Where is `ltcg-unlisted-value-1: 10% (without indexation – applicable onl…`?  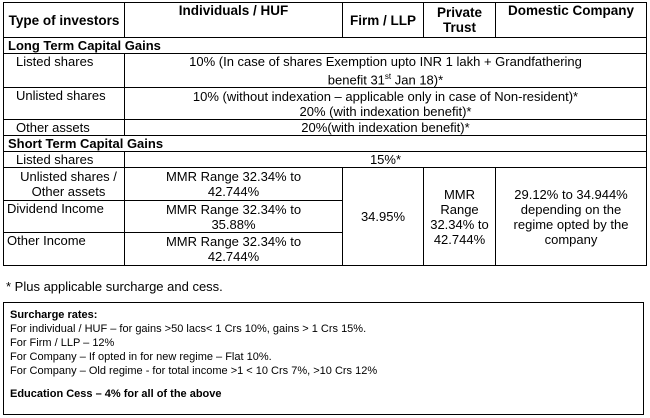
ltcg-unlisted-value-1: 10% (without indexation – applicable onl… is located at coordinates (385, 96).